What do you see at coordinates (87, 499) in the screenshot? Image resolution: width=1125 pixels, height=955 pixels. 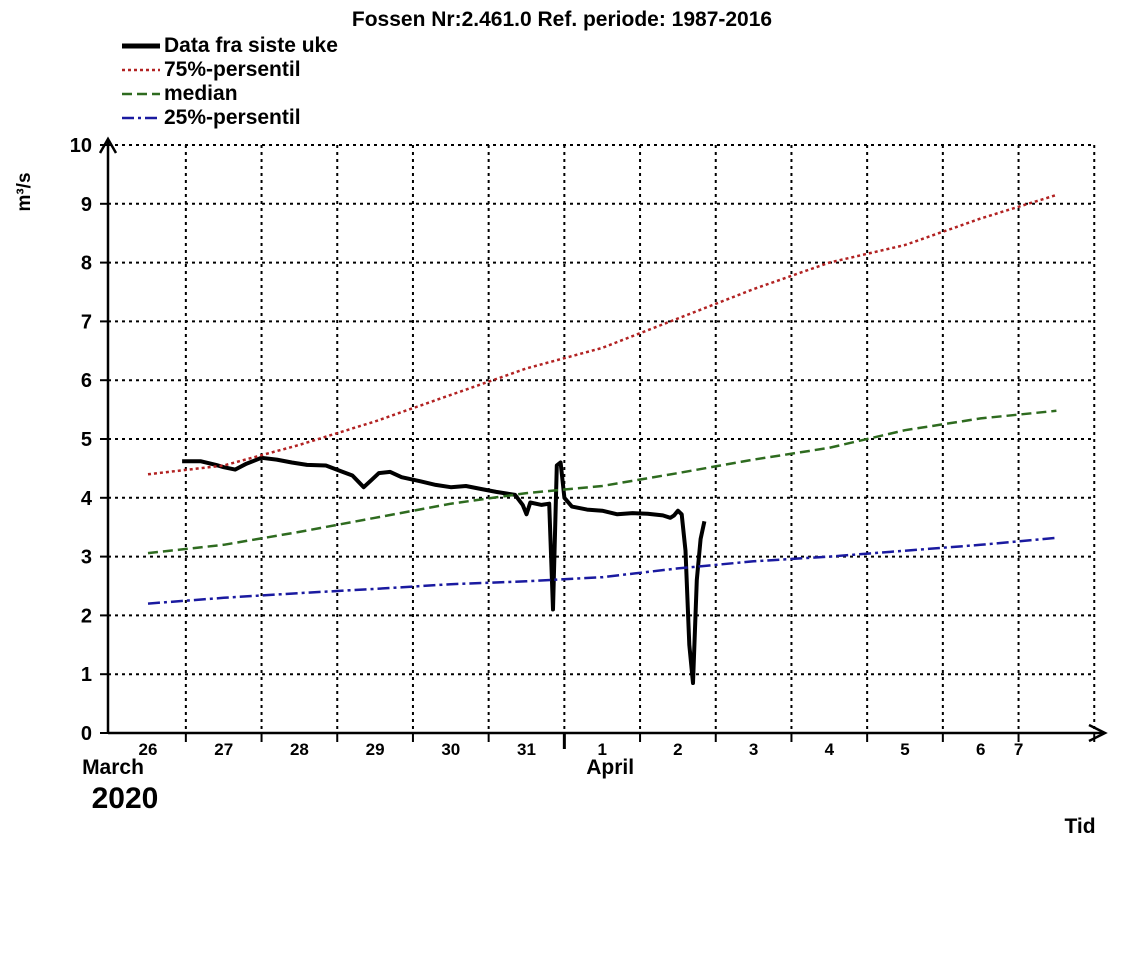 I see `y-tick-label-4: 4` at bounding box center [87, 499].